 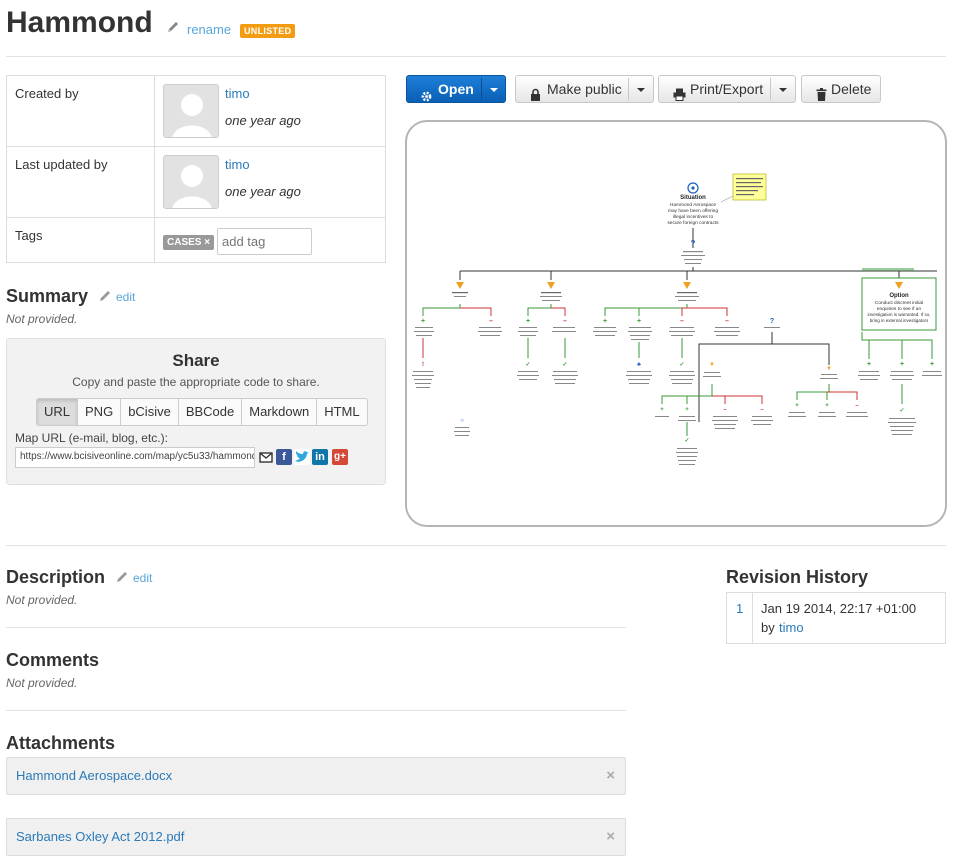 What do you see at coordinates (100, 836) in the screenshot?
I see `attachment-link: Sarbanes Oxley Act 2012.pdf` at bounding box center [100, 836].